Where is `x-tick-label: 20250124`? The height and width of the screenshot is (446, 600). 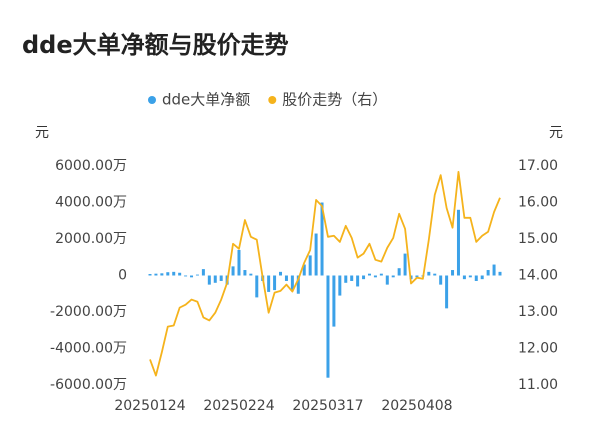 x-tick-label: 20250124 is located at coordinates (149, 406).